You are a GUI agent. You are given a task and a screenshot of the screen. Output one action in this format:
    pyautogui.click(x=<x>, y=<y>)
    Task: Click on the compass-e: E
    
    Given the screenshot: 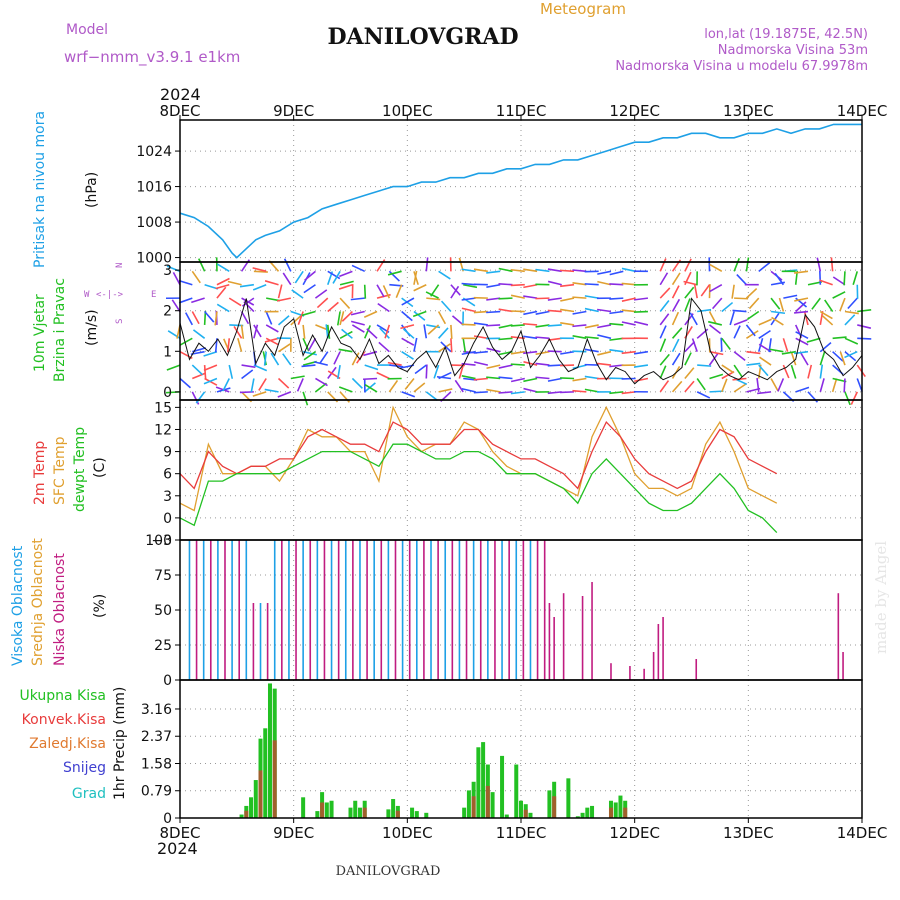 What is the action you would take?
    pyautogui.click(x=153, y=295)
    